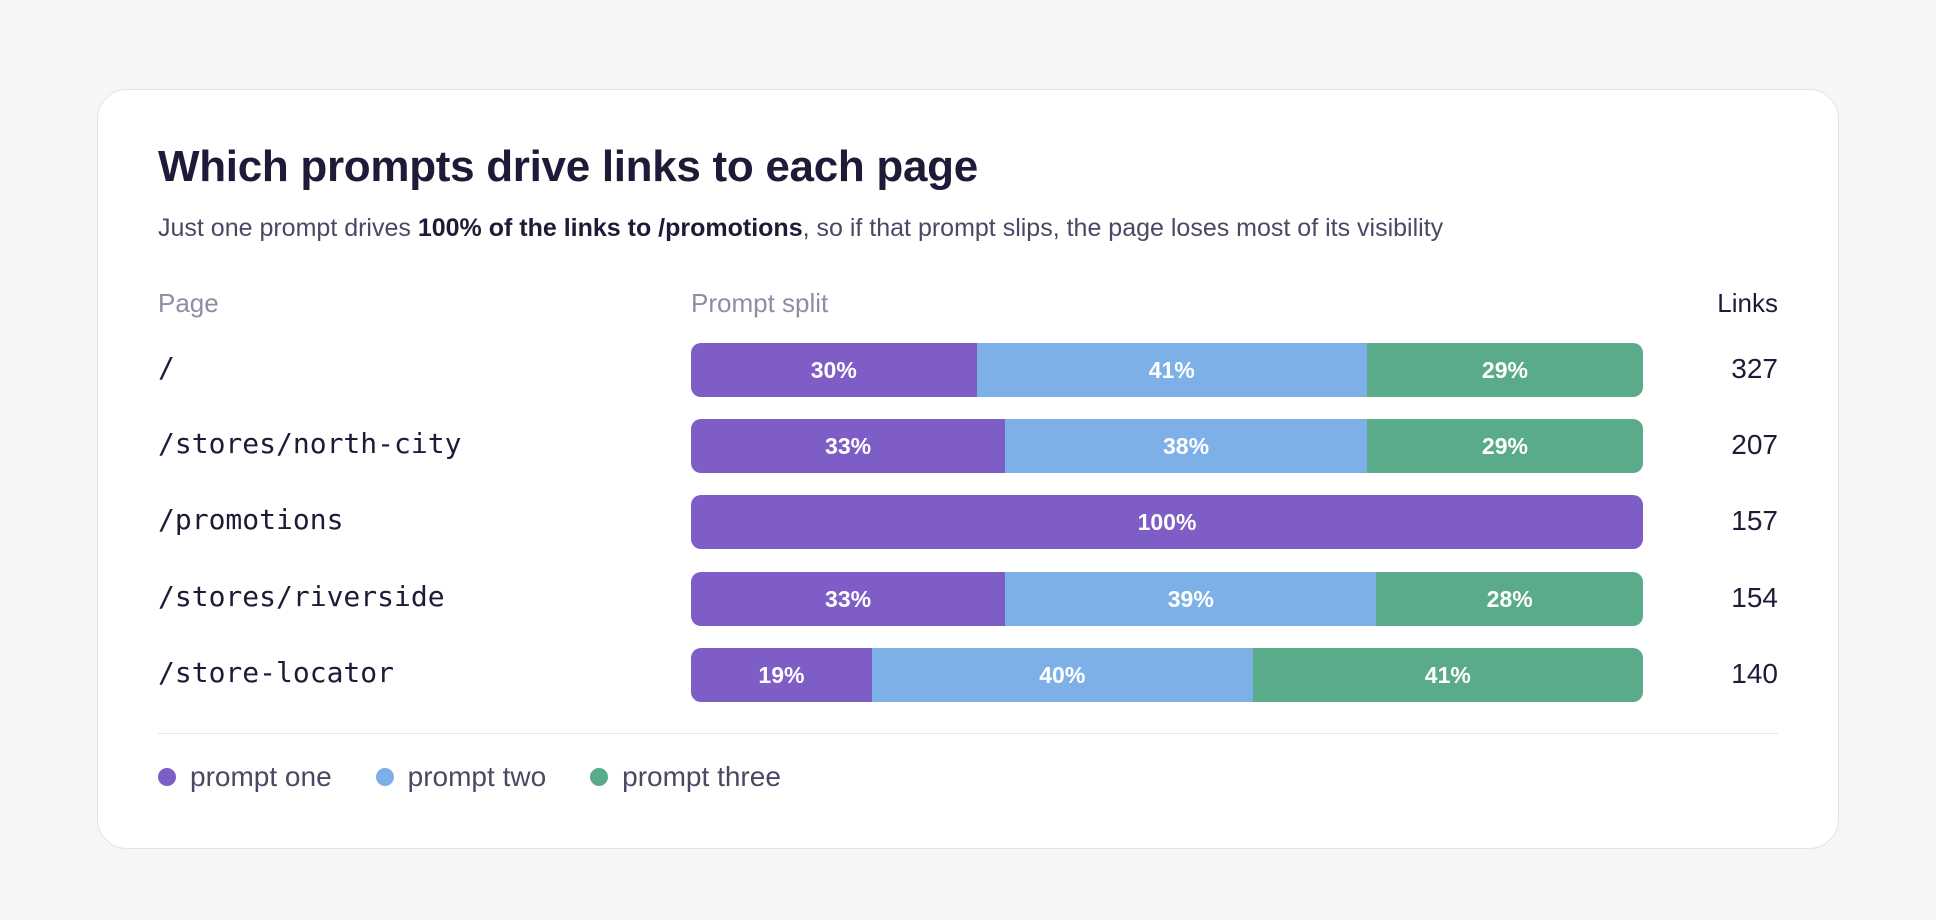 Image resolution: width=1936 pixels, height=920 pixels. Describe the element at coordinates (1754, 520) in the screenshot. I see `row-links-count: 157` at that location.